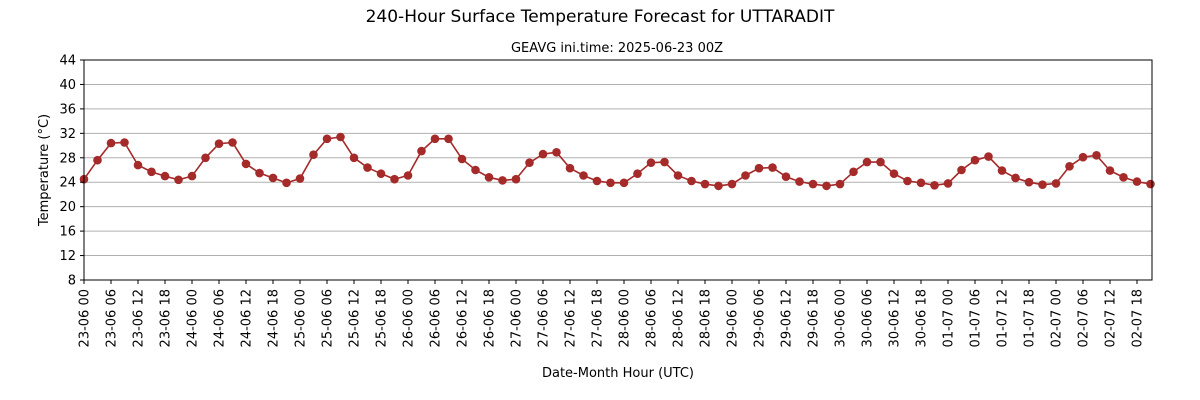  I want to click on x-tick-label: 23-06 12, so click(139, 318).